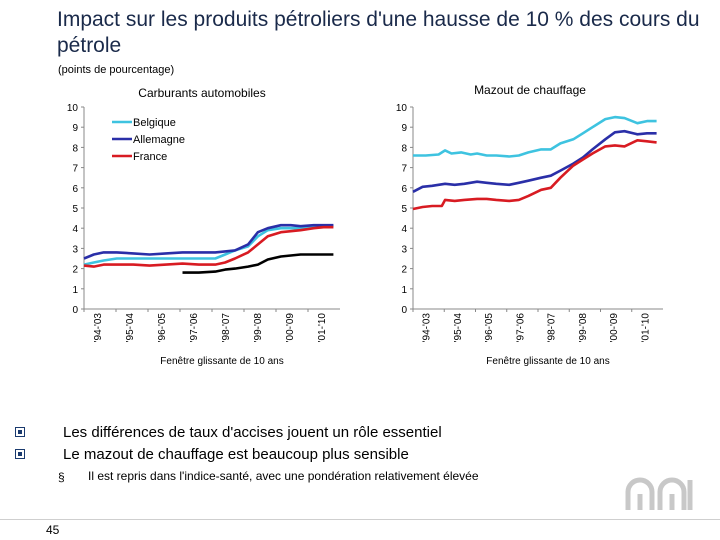 The width and height of the screenshot is (720, 540). What do you see at coordinates (530, 90) in the screenshot?
I see `chart-title: Mazout de chauffage` at bounding box center [530, 90].